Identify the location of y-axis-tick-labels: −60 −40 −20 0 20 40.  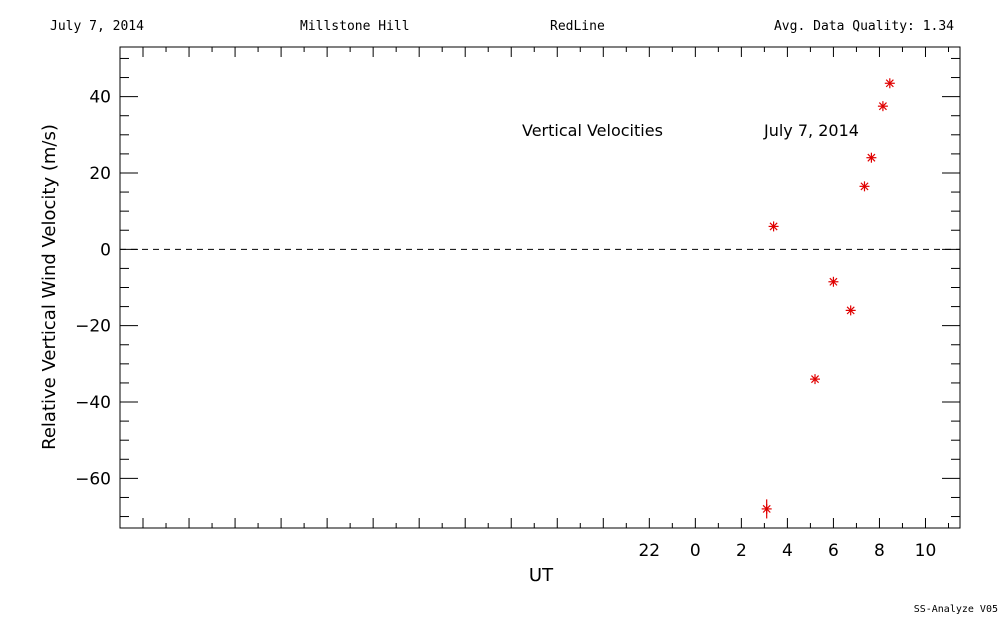
(93, 289).